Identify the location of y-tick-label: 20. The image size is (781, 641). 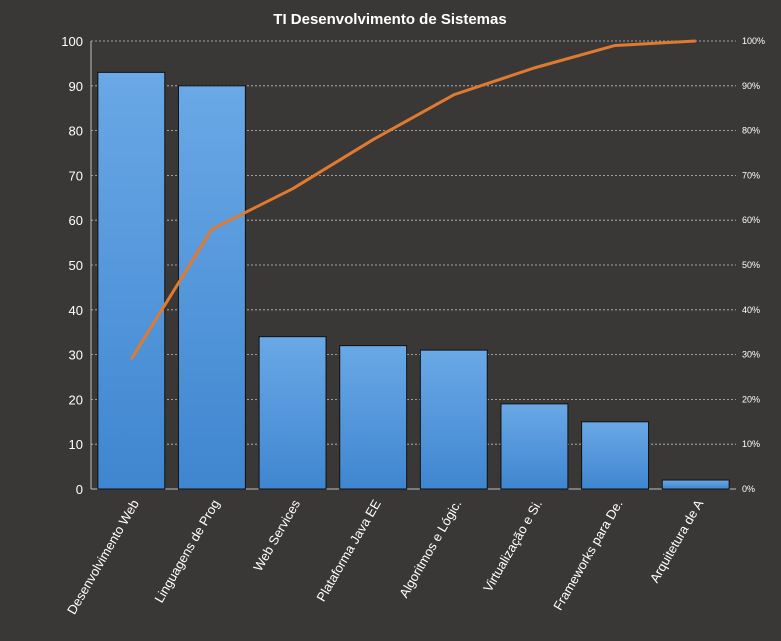
(76, 399).